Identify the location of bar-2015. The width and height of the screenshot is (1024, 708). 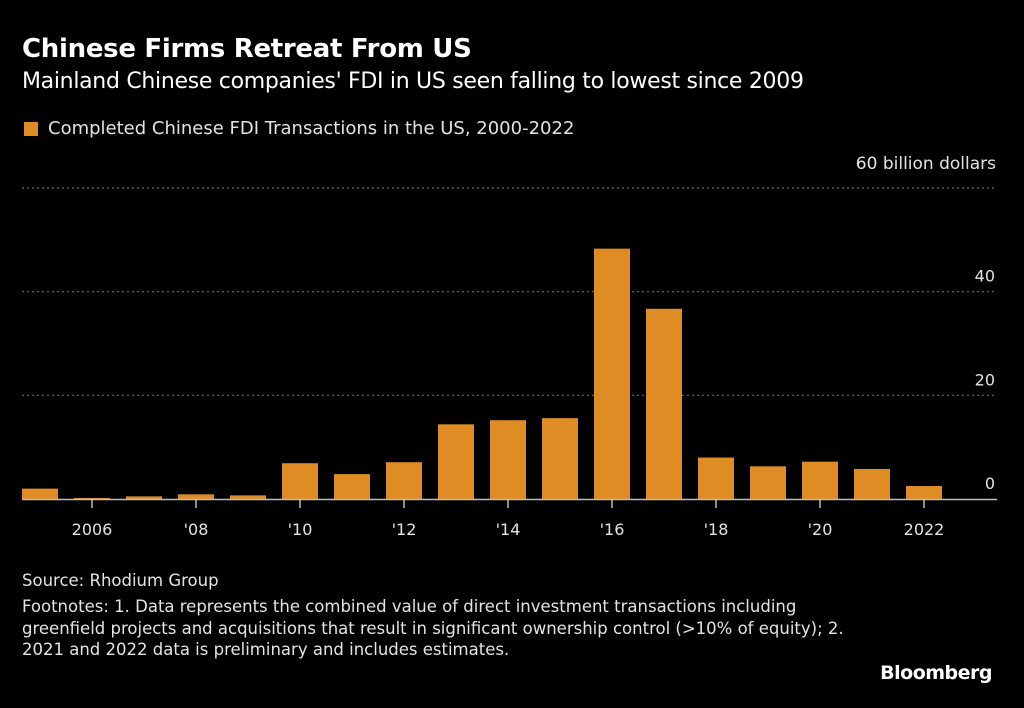
(560, 458).